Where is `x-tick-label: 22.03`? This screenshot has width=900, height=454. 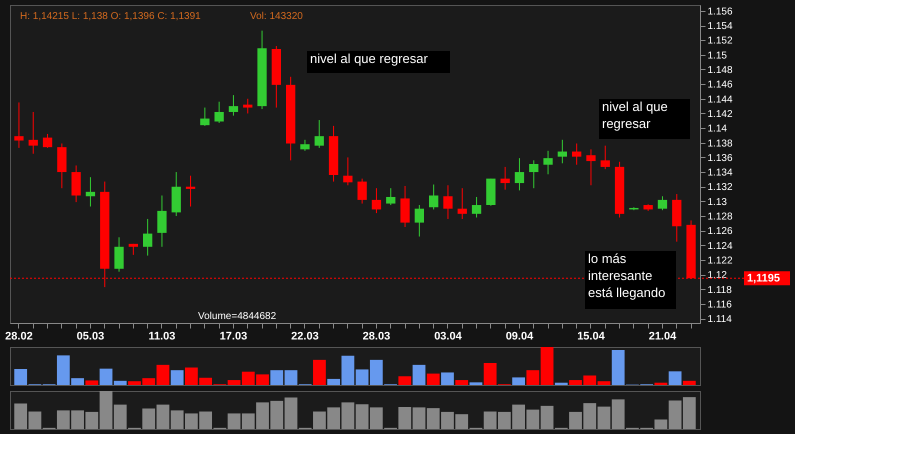 x-tick-label: 22.03 is located at coordinates (305, 336).